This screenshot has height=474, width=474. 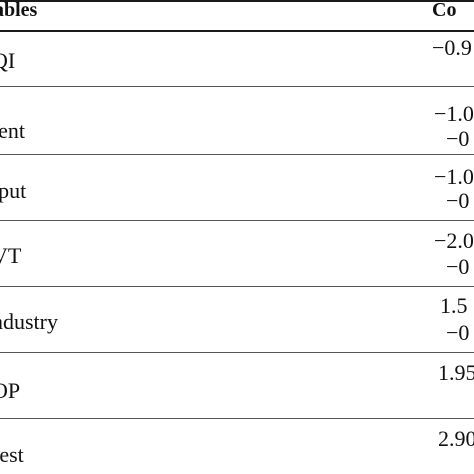 What do you see at coordinates (456, 372) in the screenshot?
I see `row-value: 1.95` at bounding box center [456, 372].